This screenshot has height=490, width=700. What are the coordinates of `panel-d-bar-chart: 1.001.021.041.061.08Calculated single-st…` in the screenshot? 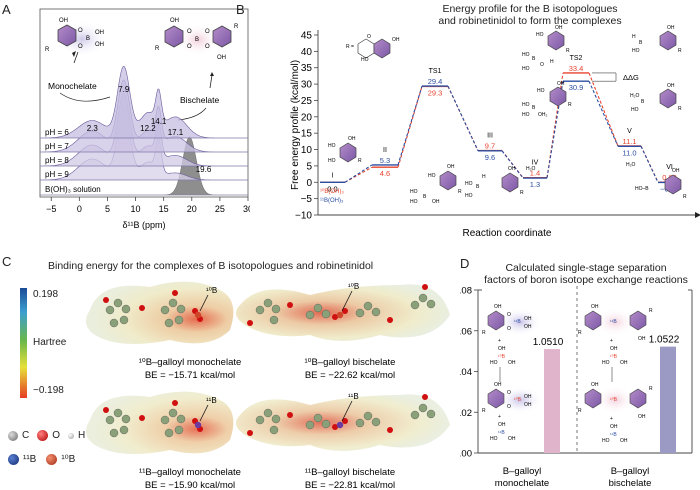 It's located at (576, 387).